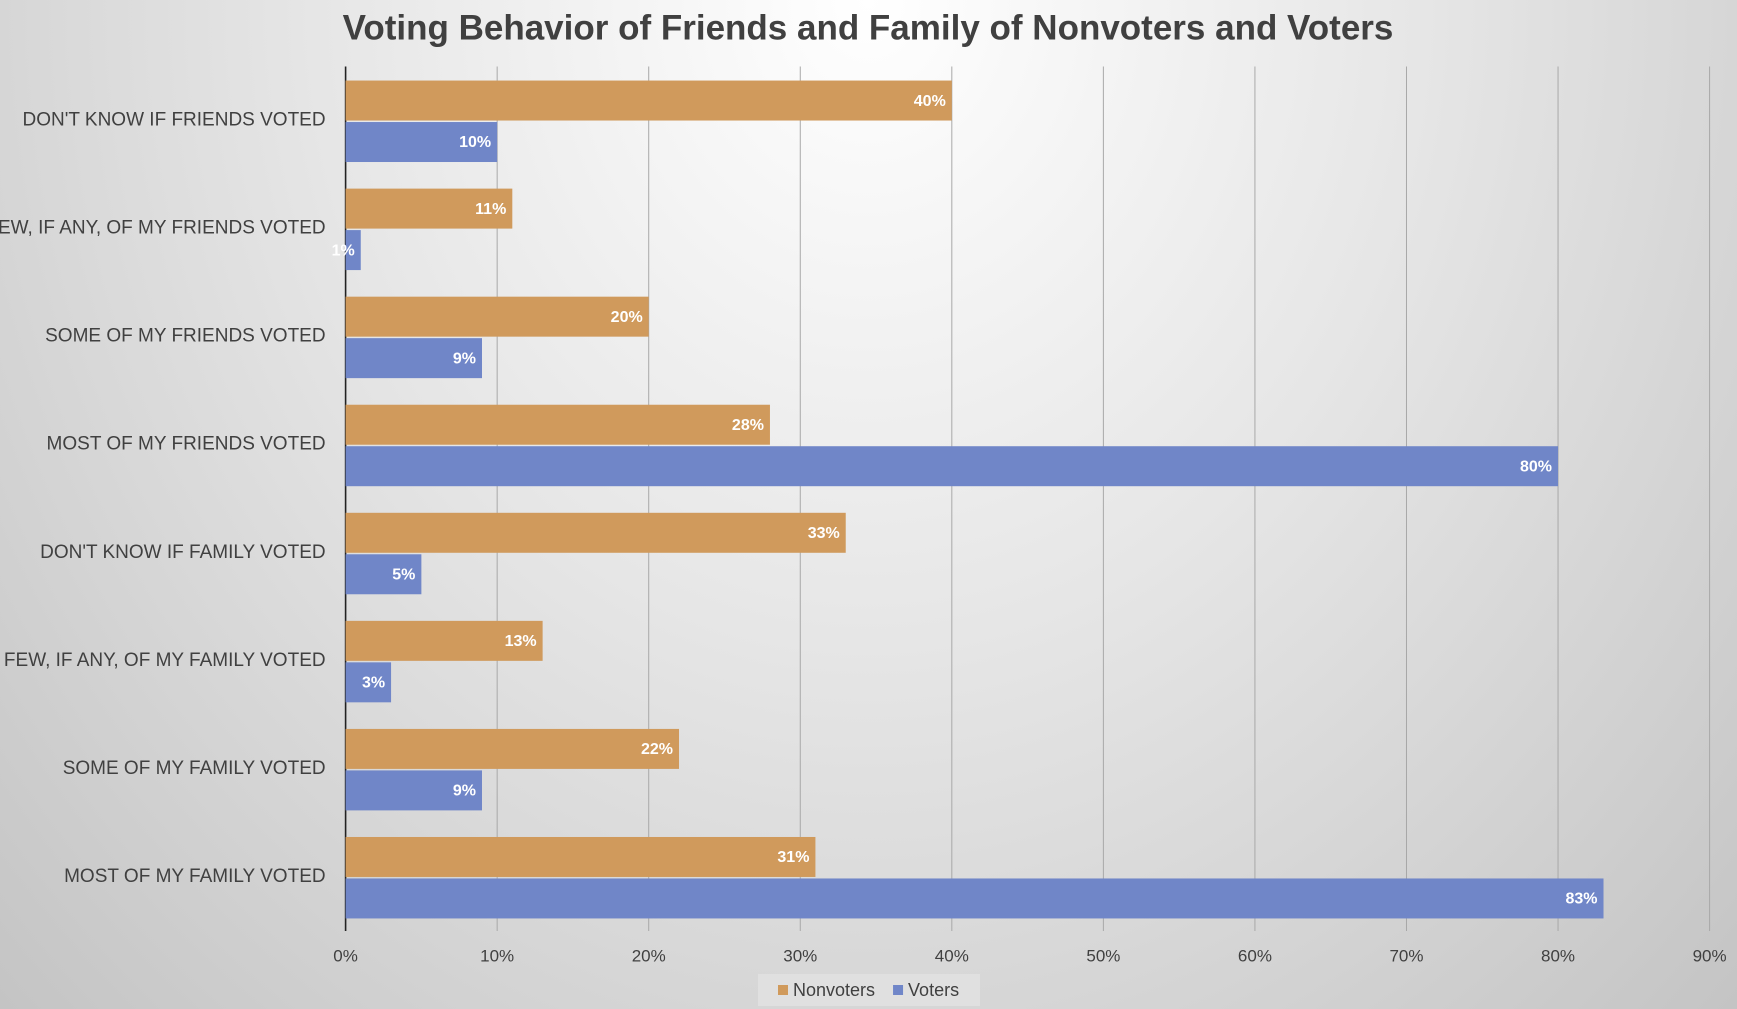 The width and height of the screenshot is (1737, 1009). Describe the element at coordinates (1536, 466) in the screenshot. I see `data-label: 80%` at that location.